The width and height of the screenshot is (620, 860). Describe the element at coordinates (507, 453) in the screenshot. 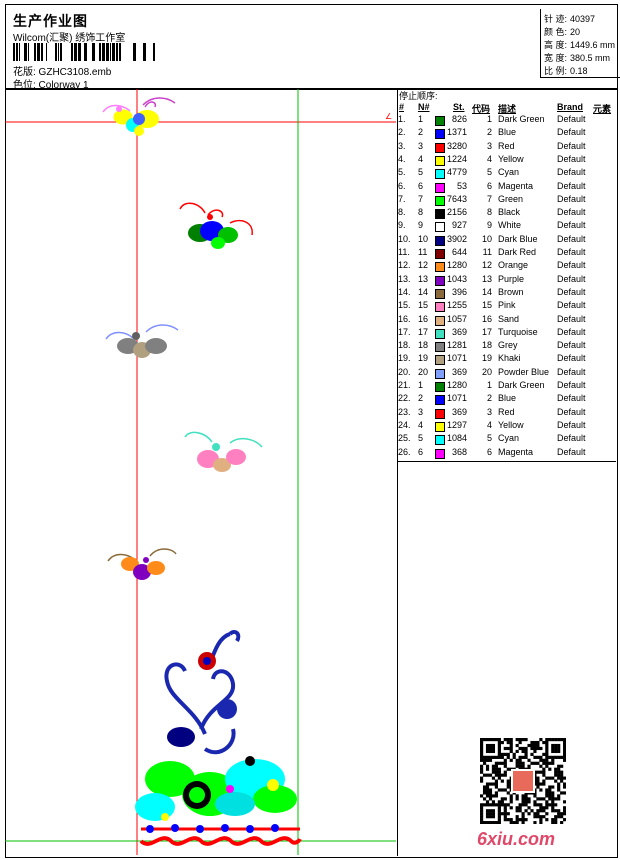

I see `table-row: 26. 6 368 6 Magenta Default` at that location.